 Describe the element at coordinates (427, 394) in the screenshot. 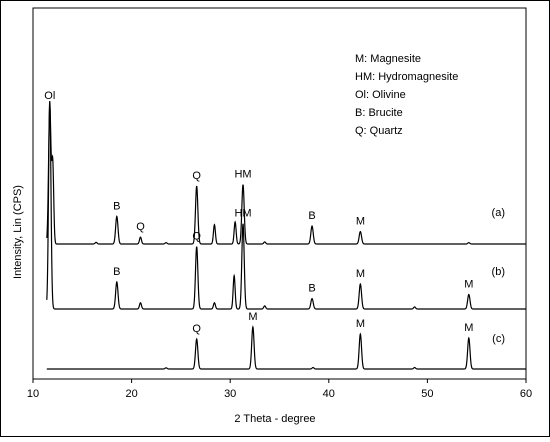

I see `x-tick-label: 50` at that location.